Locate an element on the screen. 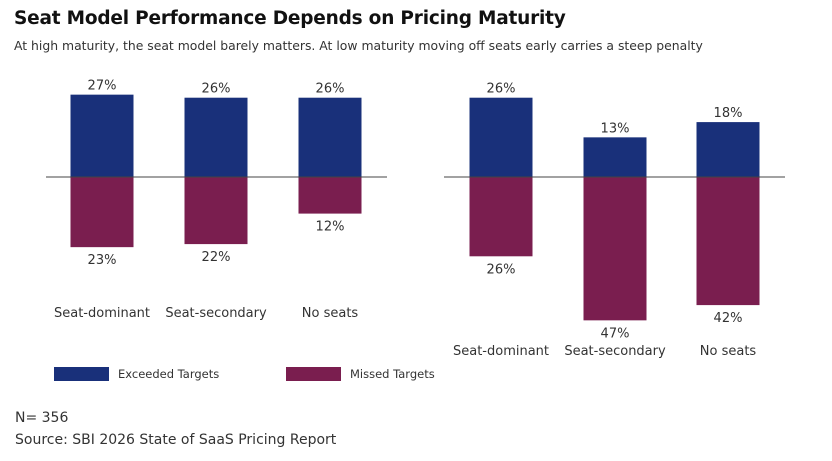 Image resolution: width=832 pixels, height=461 pixels. sample-size-note: N= 356 is located at coordinates (42, 418).